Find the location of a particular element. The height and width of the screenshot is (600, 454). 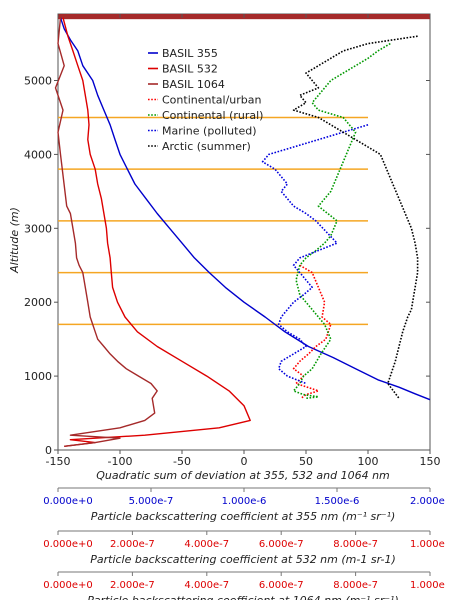

y-tick-label: 3000 is located at coordinates (38, 228).